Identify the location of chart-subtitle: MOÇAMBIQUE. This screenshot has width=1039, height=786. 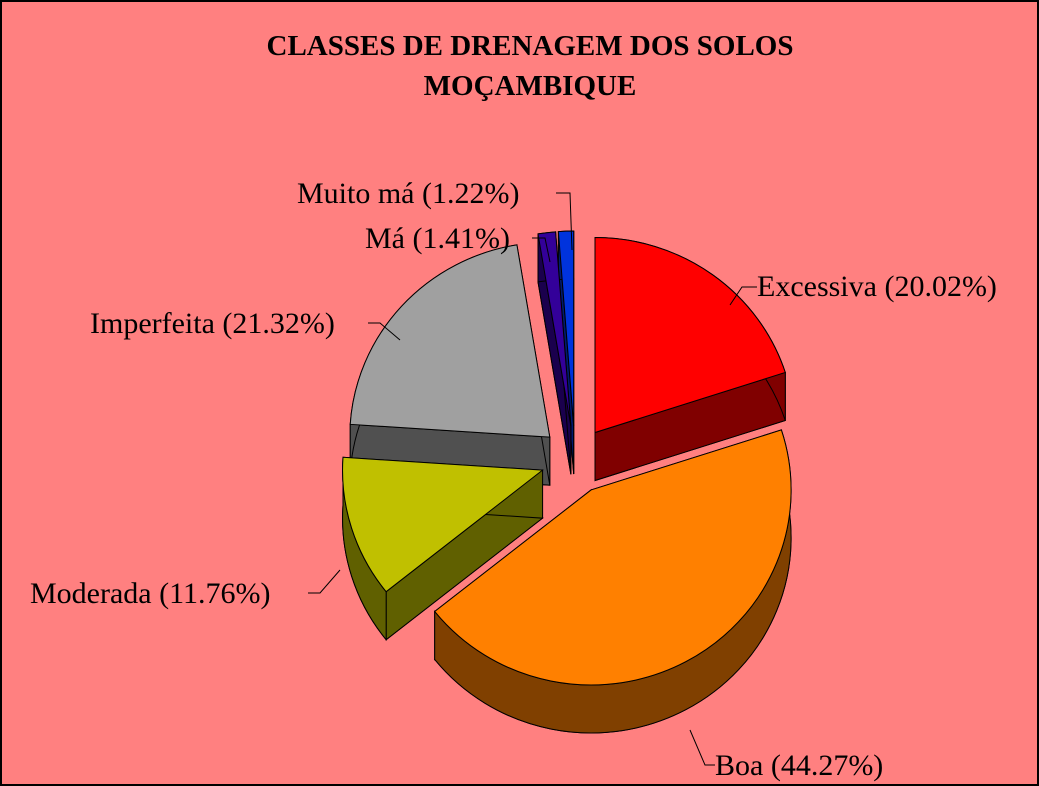
(530, 86).